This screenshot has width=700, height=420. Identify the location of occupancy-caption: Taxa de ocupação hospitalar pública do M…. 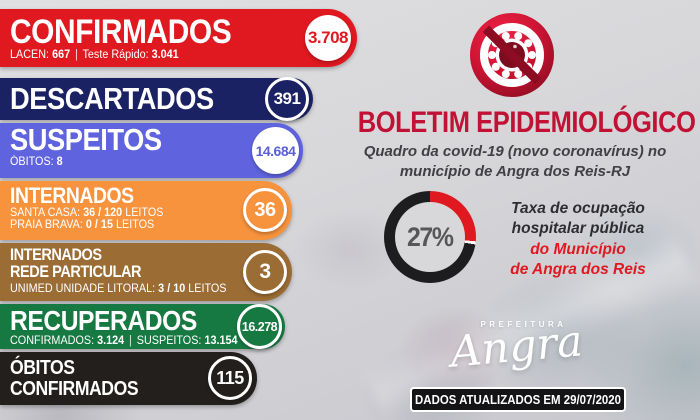
(578, 240).